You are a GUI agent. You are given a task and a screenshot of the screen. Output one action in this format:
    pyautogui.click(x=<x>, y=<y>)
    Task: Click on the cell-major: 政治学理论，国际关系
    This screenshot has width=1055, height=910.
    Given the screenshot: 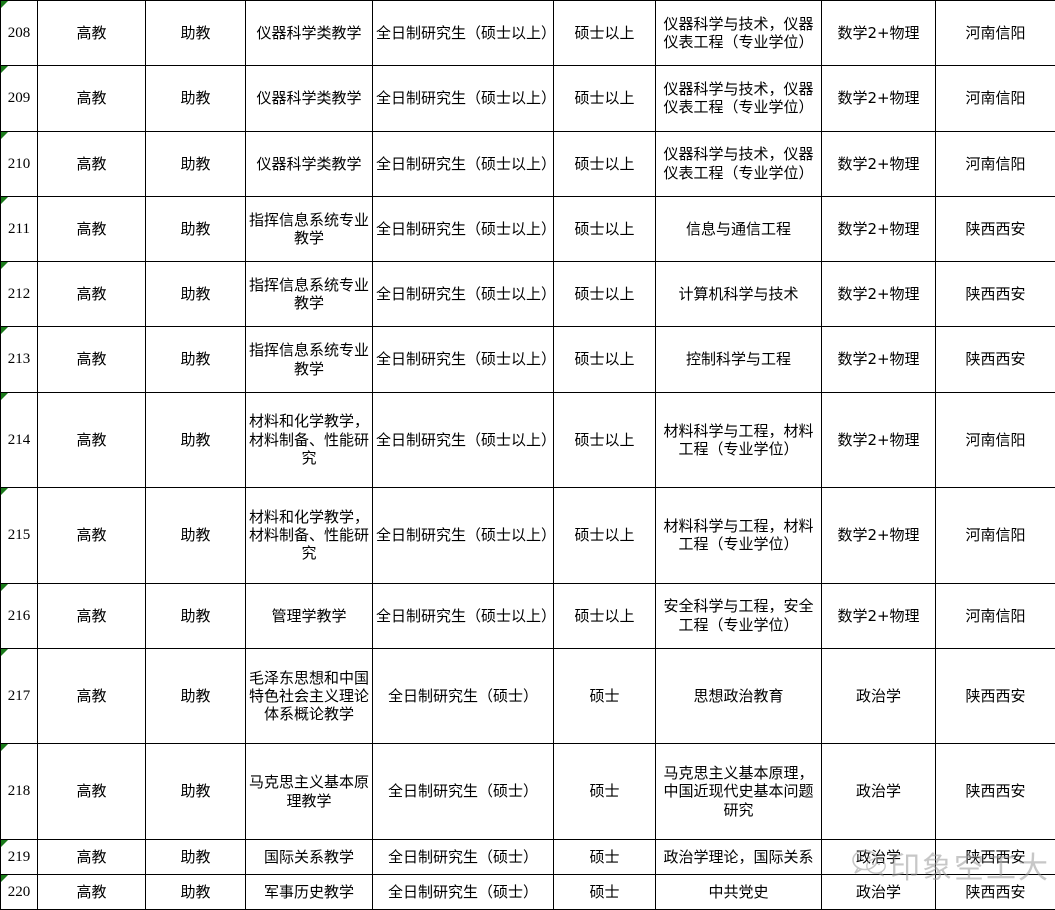 What is the action you would take?
    pyautogui.click(x=738, y=856)
    